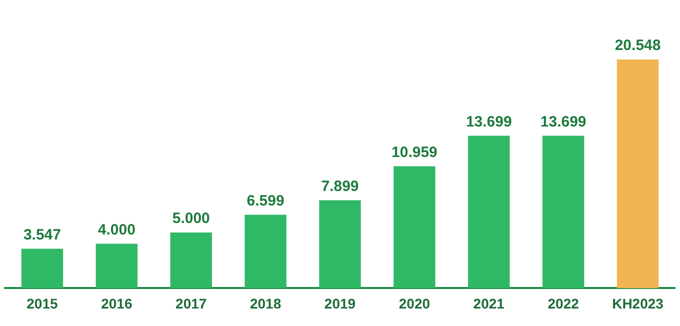  I want to click on data-label: 7.899, so click(340, 186).